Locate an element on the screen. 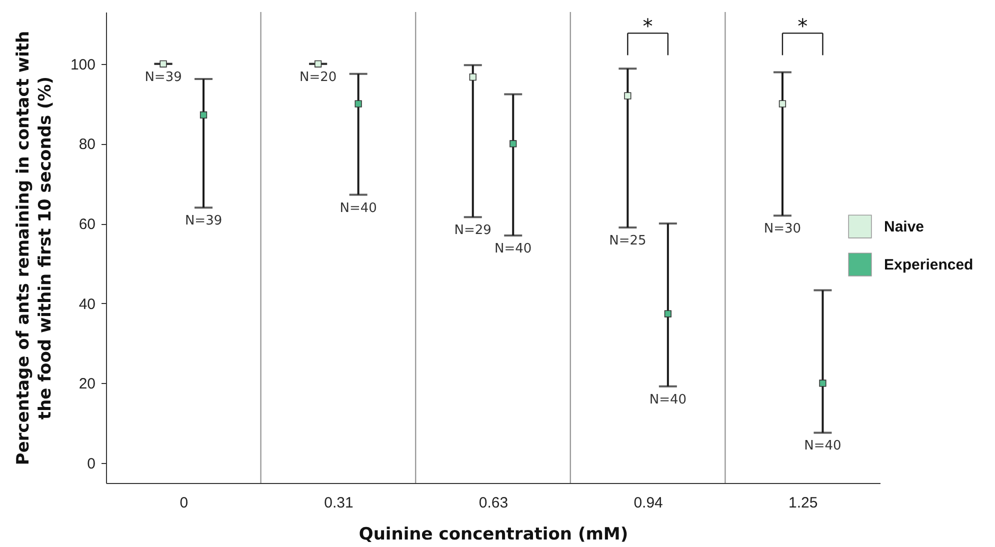  y-tick-label: 0 is located at coordinates (91, 464).